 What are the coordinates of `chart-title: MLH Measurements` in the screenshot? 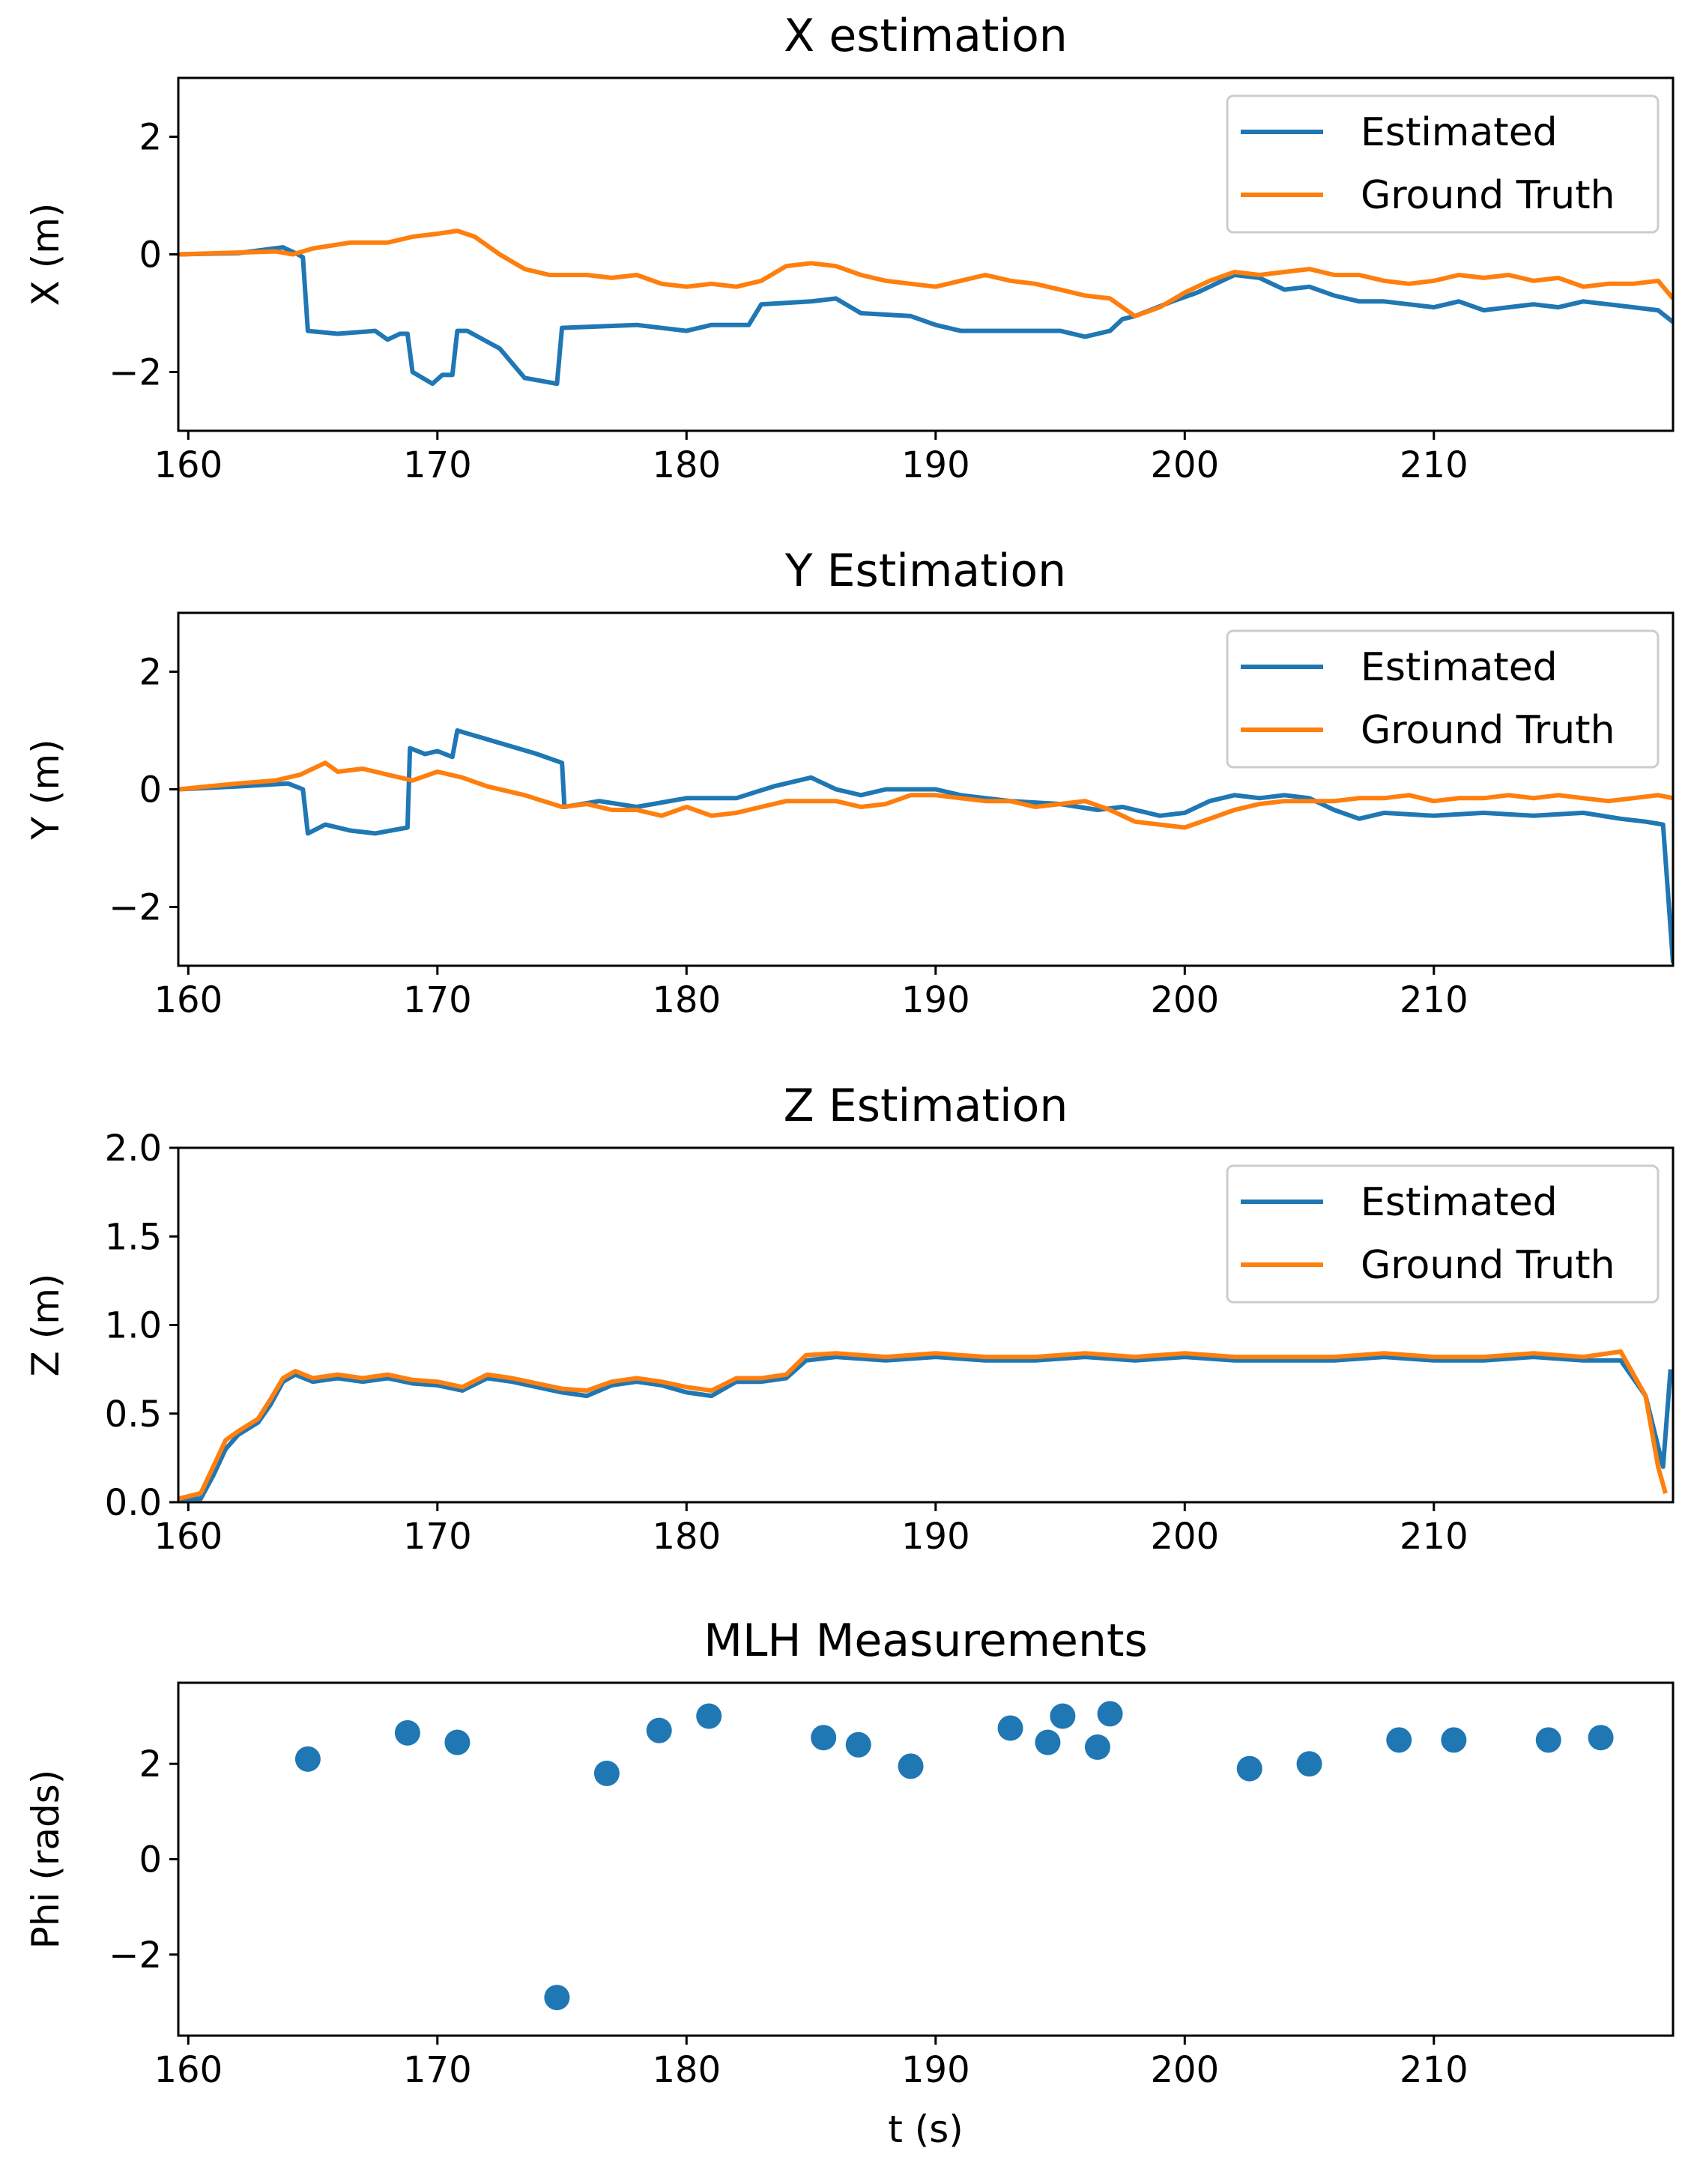 It's located at (926, 1641).